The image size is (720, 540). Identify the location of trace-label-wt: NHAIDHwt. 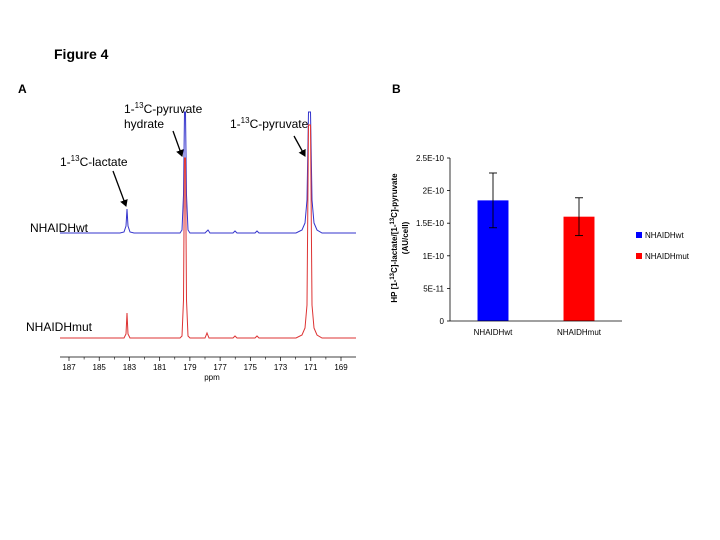
(59, 228).